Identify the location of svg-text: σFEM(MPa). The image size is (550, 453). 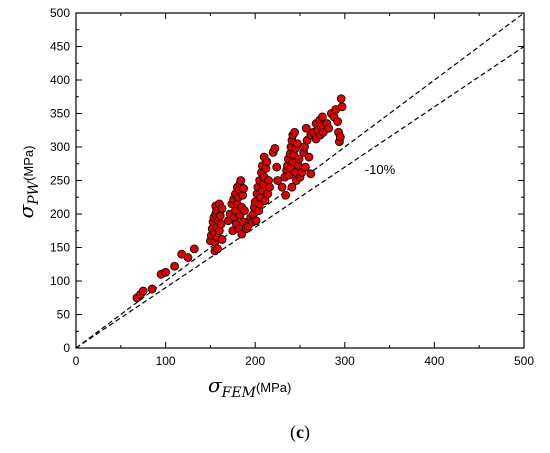
(249, 387).